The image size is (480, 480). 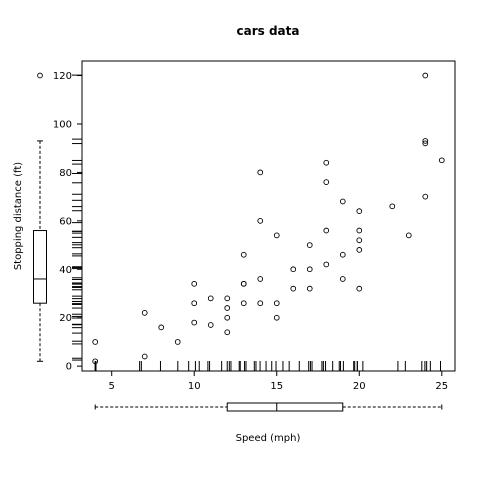 What do you see at coordinates (285, 407) in the screenshot?
I see `x-box` at bounding box center [285, 407].